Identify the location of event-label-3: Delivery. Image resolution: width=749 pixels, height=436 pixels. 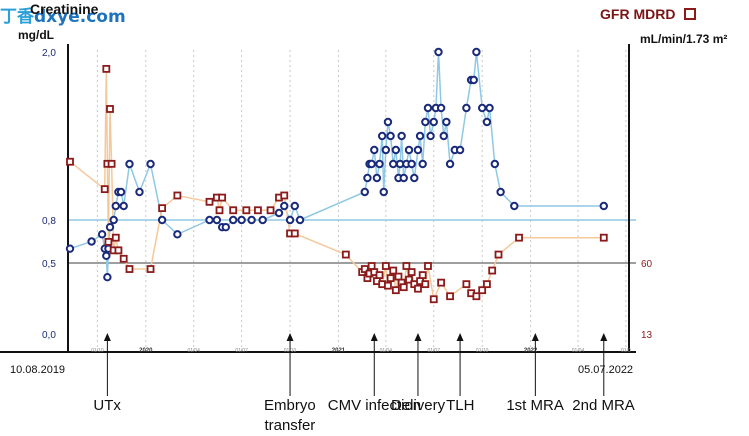
(418, 405).